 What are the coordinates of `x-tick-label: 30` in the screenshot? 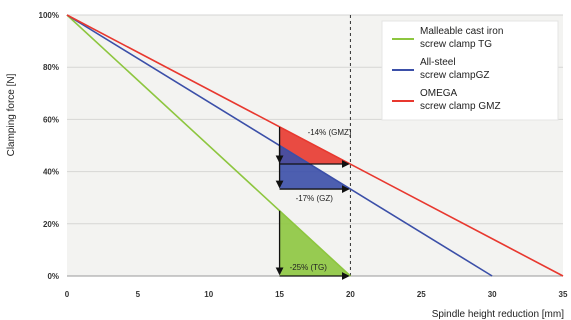 It's located at (492, 294).